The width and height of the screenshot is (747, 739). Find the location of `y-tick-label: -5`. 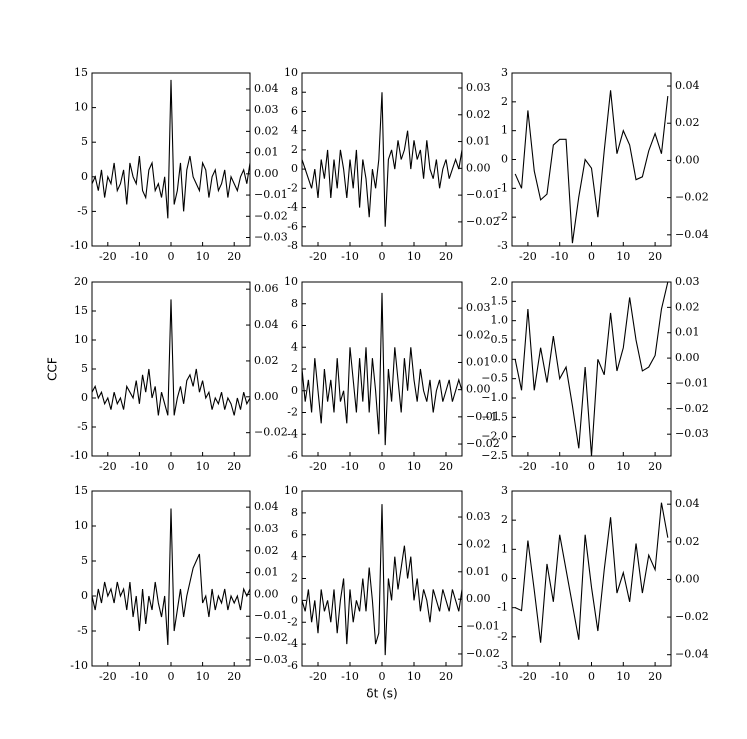

y-tick-label: -5 is located at coordinates (82, 426).